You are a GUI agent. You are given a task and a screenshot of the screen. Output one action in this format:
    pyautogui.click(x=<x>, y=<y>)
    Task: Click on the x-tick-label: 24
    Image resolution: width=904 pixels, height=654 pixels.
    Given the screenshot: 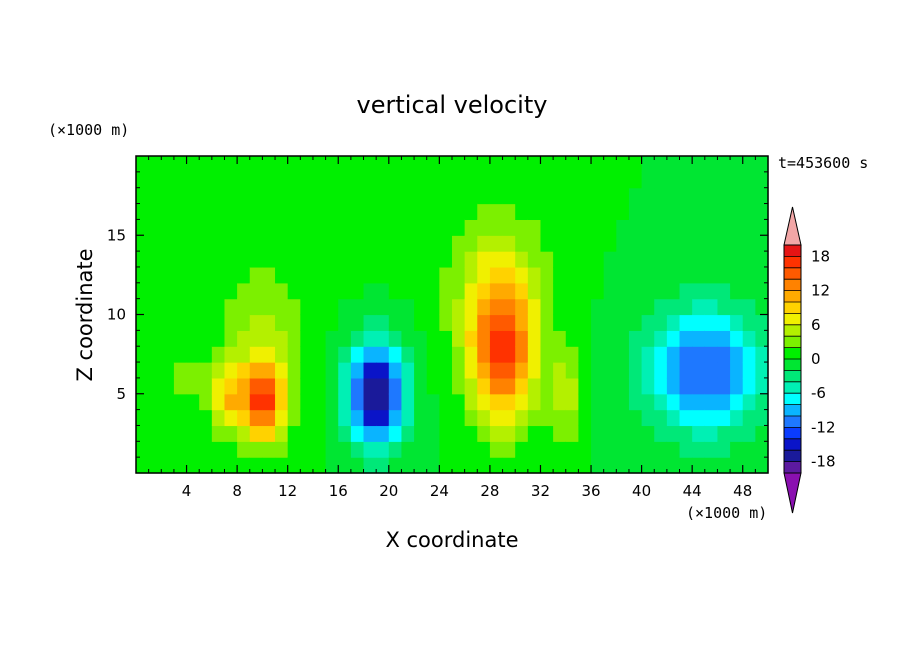 What is the action you would take?
    pyautogui.click(x=439, y=491)
    